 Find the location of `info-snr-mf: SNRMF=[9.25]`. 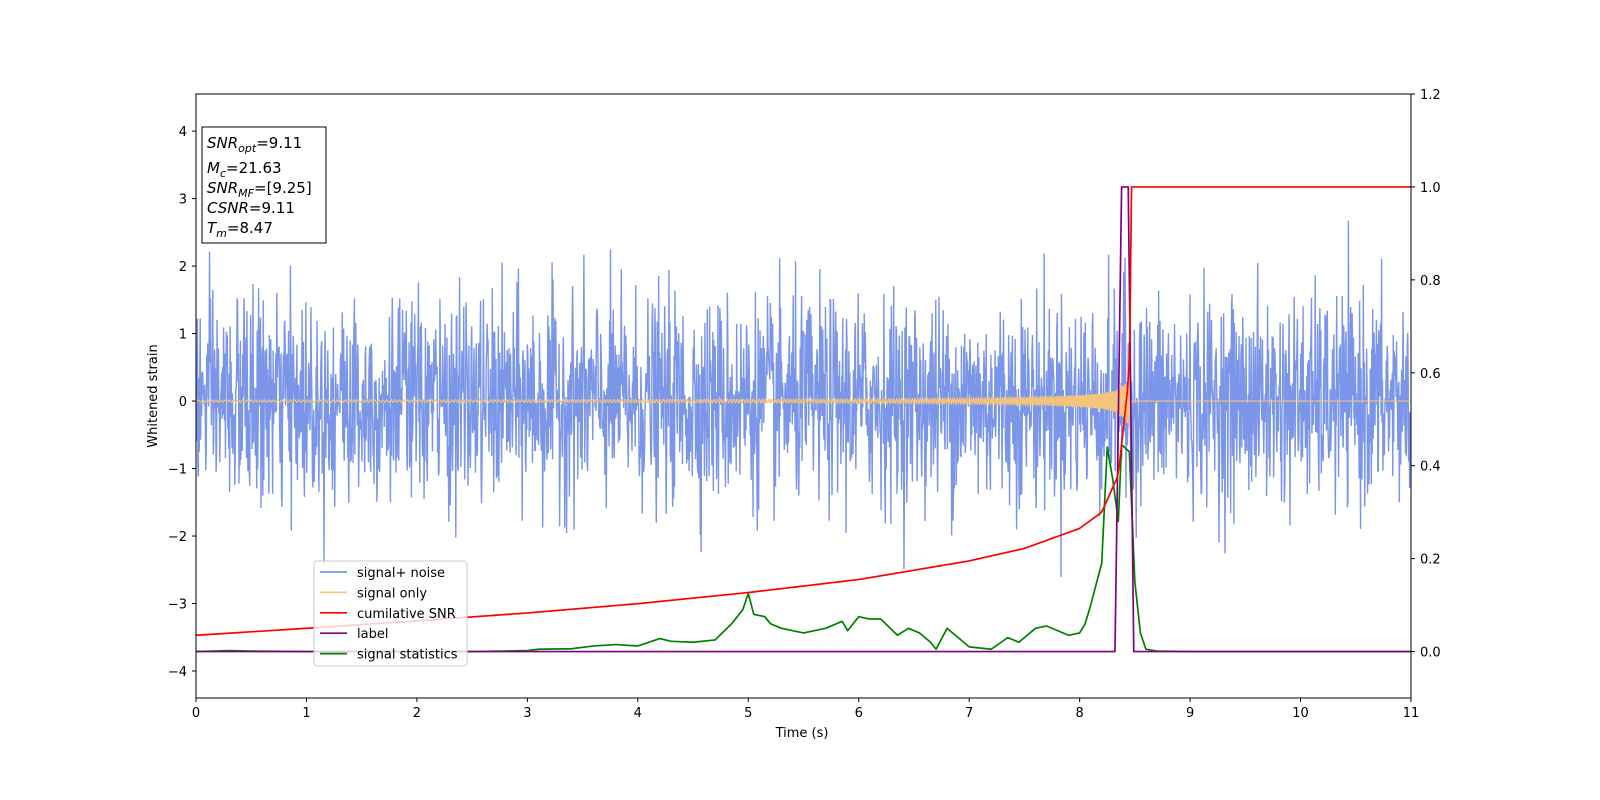

info-snr-mf: SNRMF=[9.25] is located at coordinates (259, 189).